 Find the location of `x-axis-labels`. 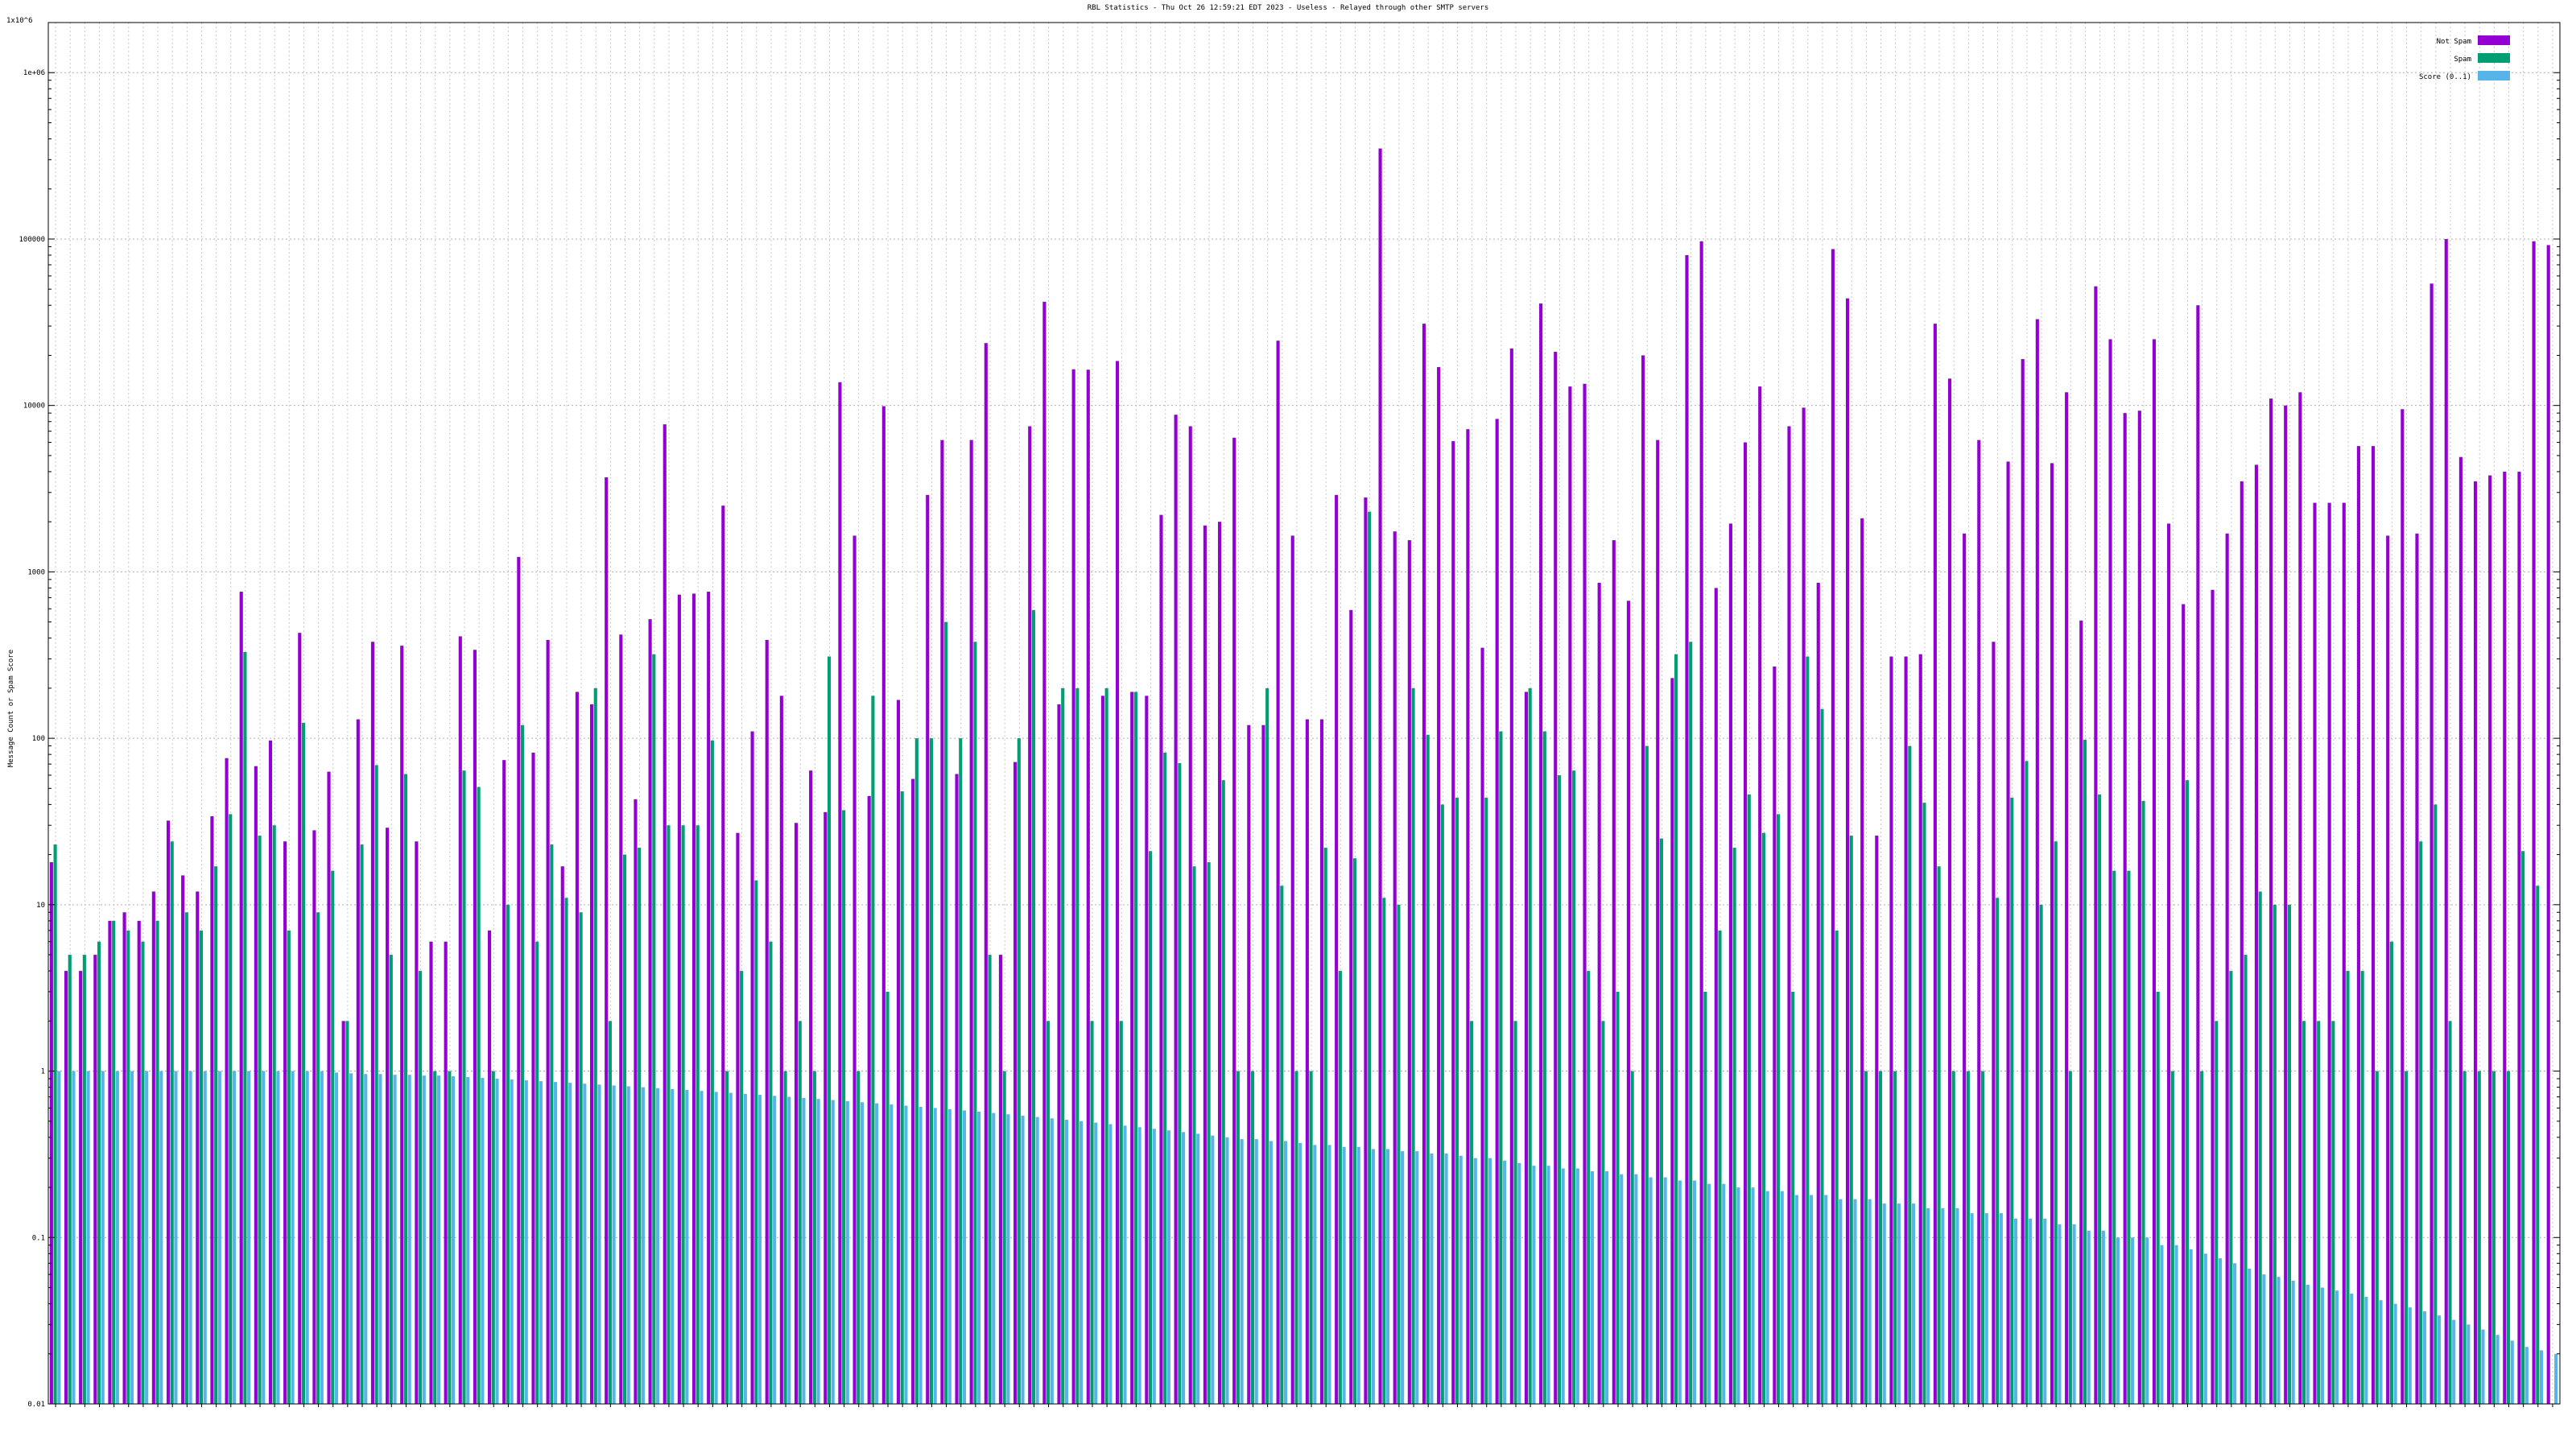

x-axis-labels is located at coordinates (1304, 1405).